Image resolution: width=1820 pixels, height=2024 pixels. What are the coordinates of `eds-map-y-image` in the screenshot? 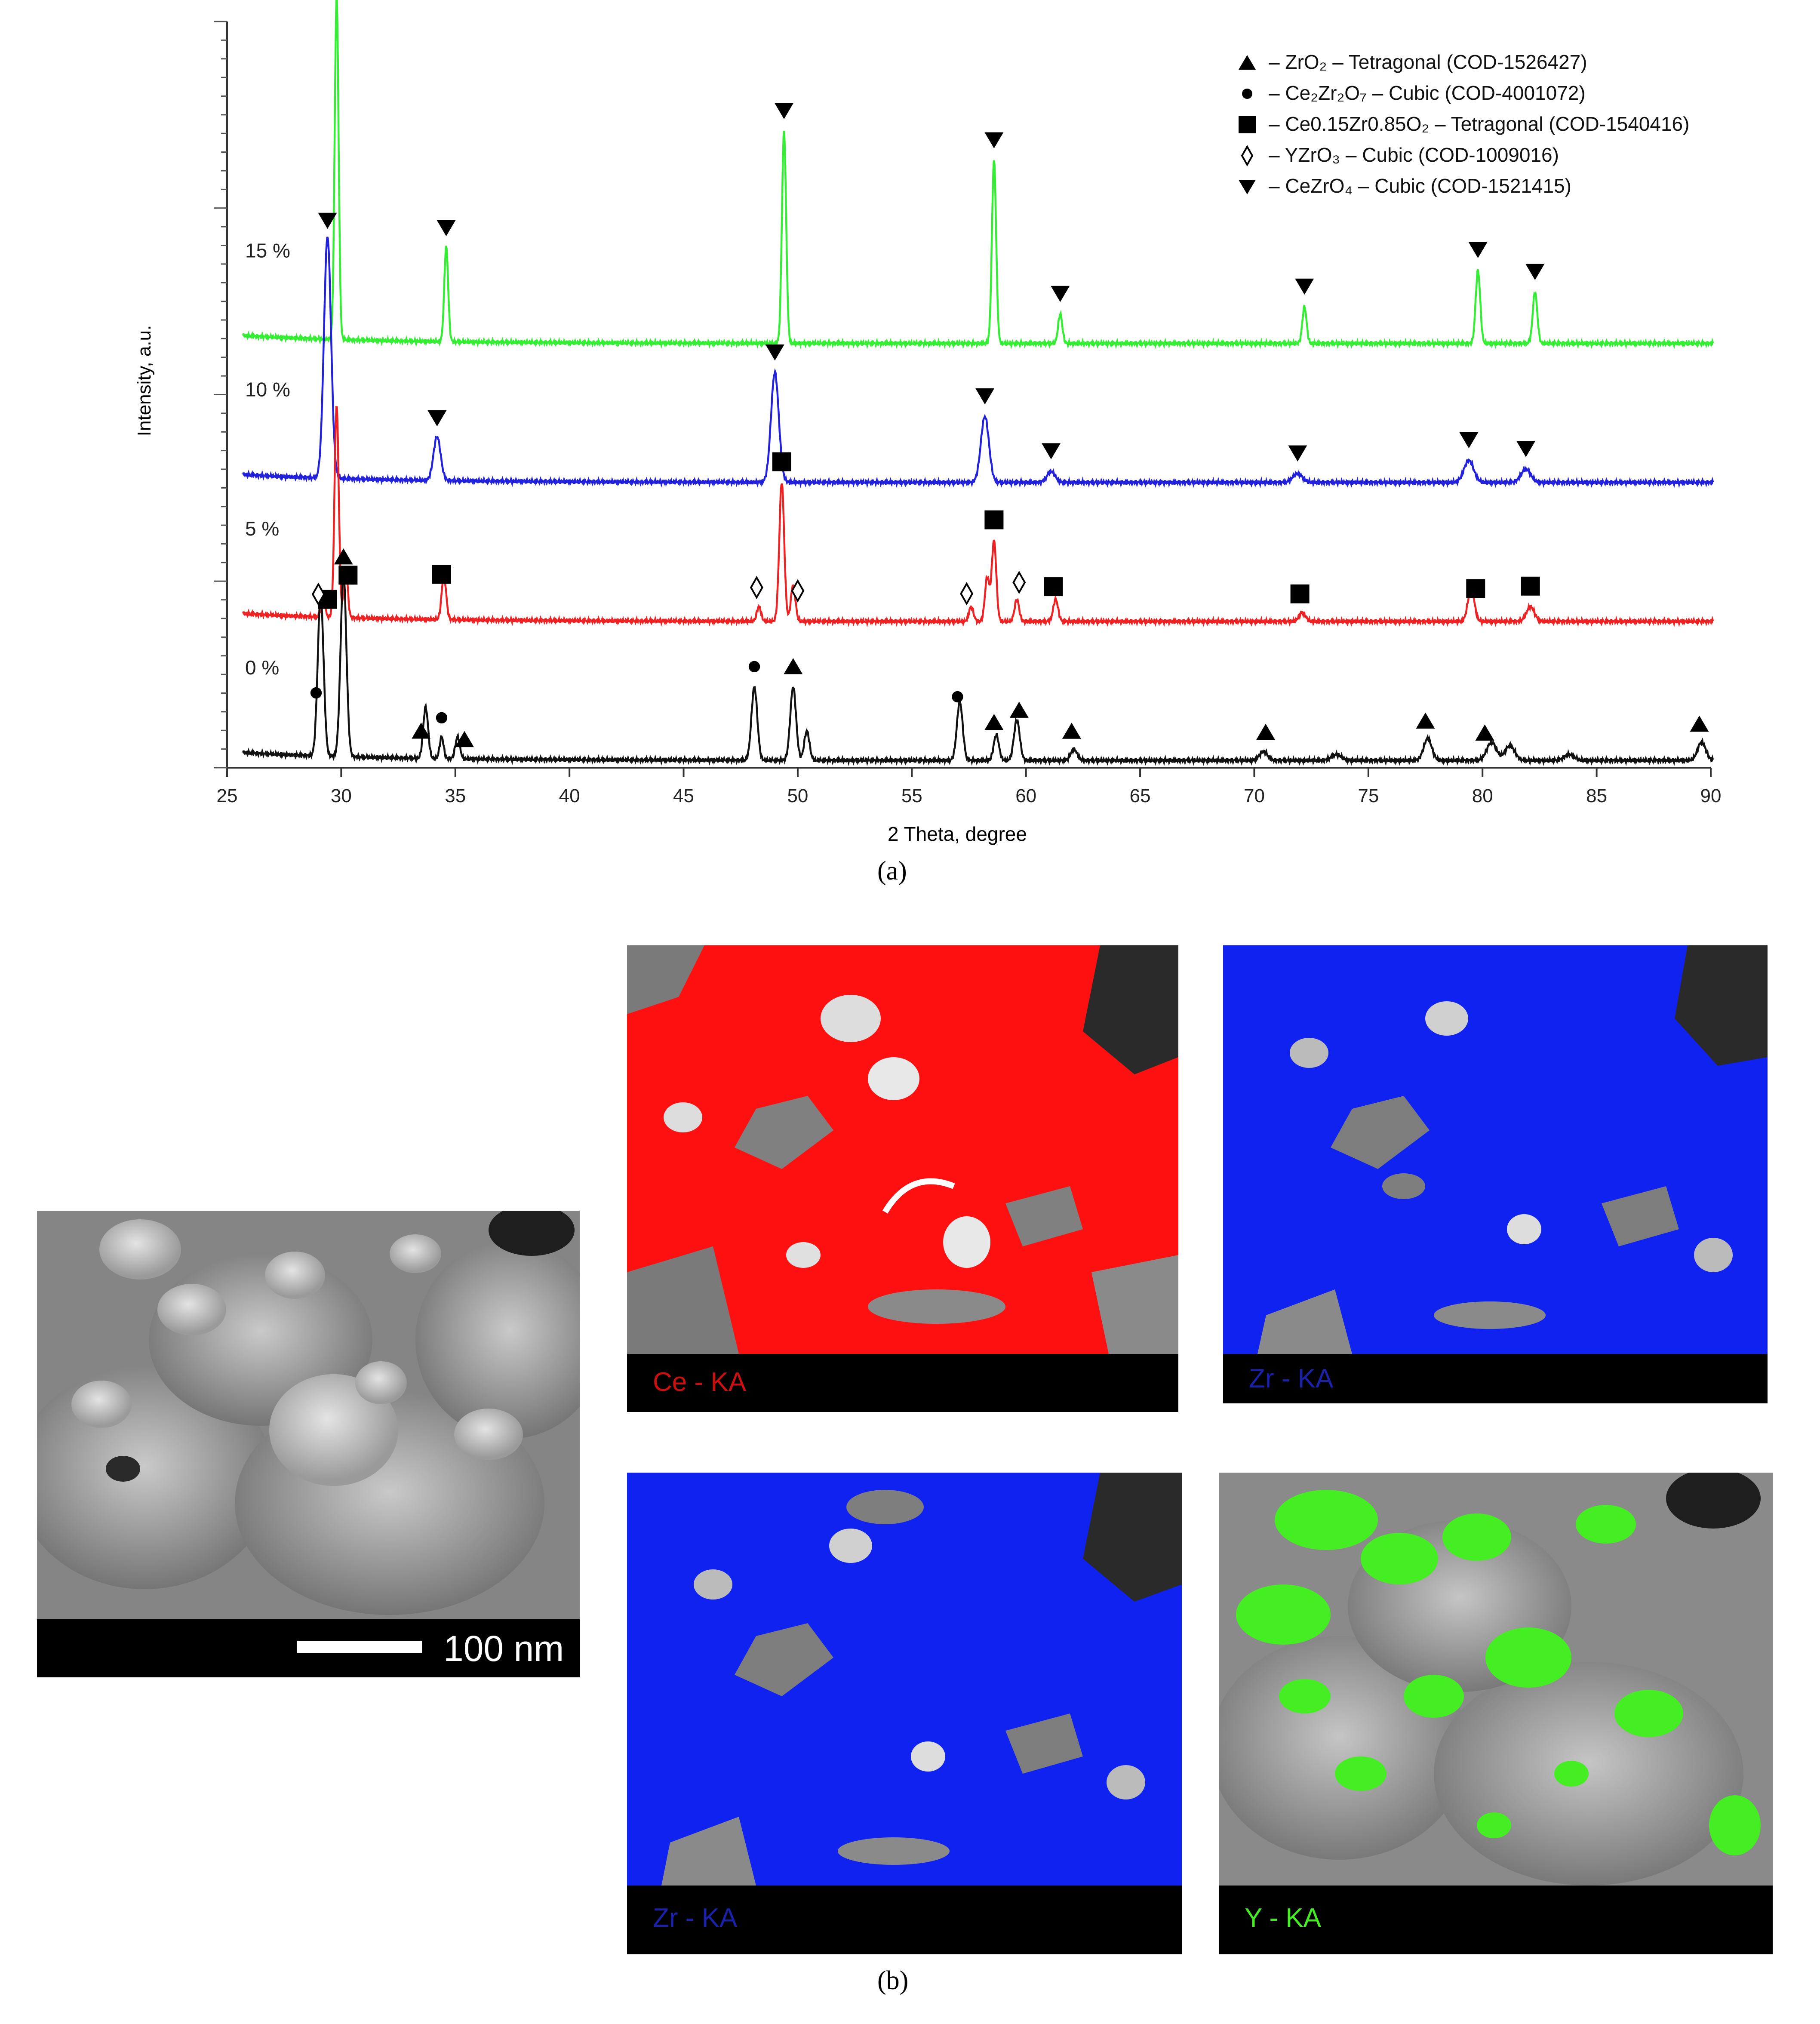 It's located at (1496, 1679).